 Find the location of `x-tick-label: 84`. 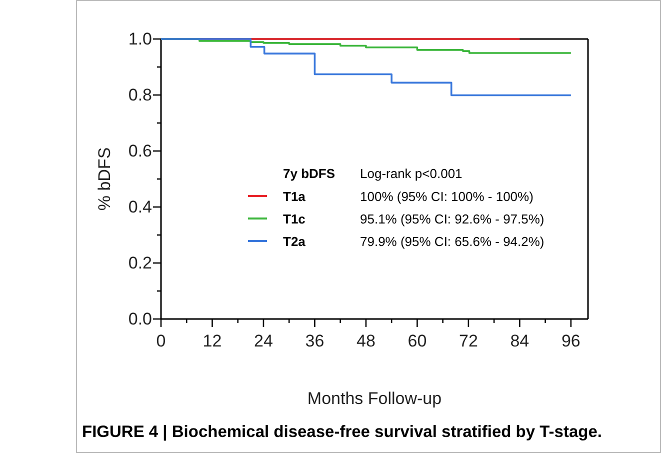

x-tick-label: 84 is located at coordinates (520, 341).